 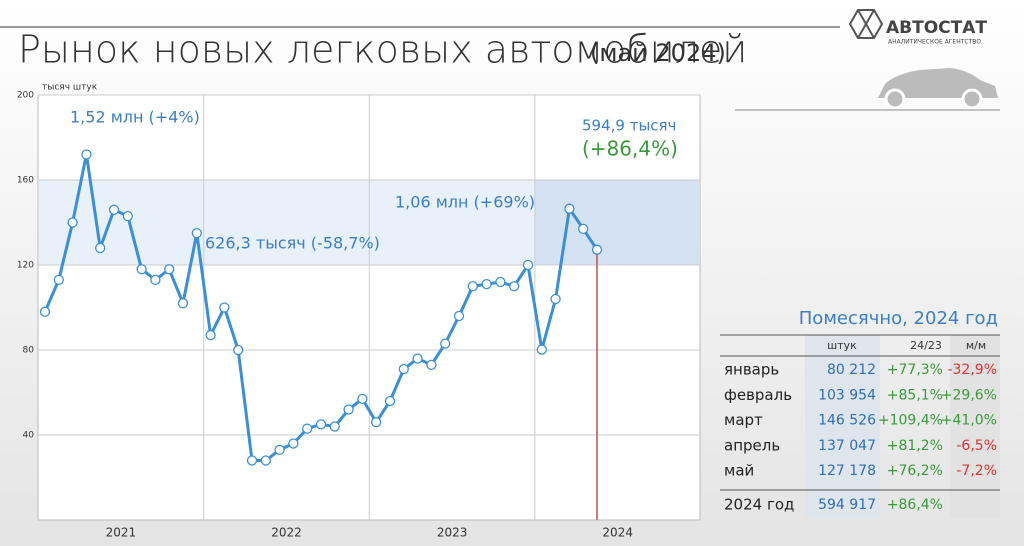 I want to click on table-cell: +109,4%, so click(x=910, y=421).